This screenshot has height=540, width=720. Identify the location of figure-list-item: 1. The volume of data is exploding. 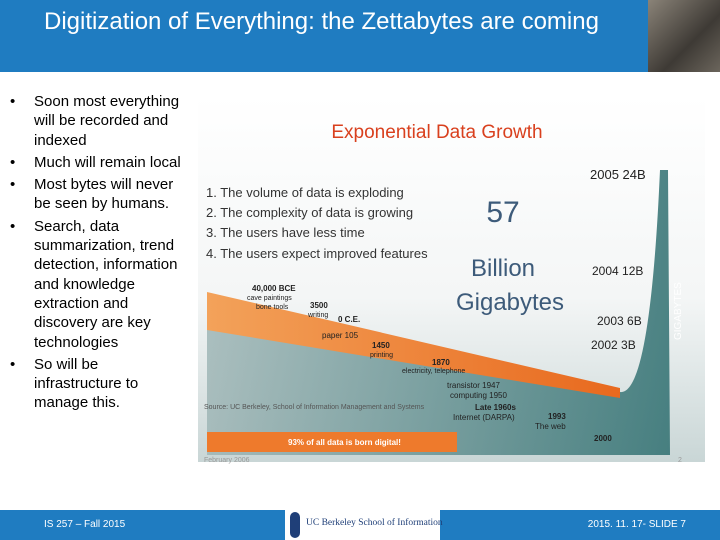
(305, 192).